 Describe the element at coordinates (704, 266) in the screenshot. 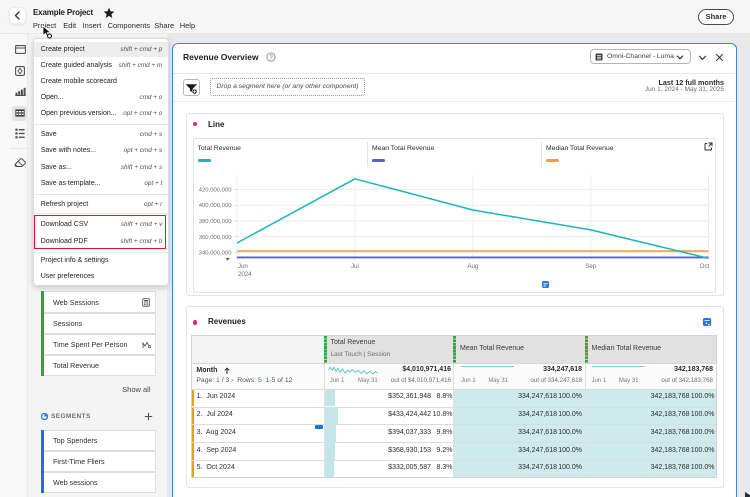

I see `svg-text: Oct` at that location.